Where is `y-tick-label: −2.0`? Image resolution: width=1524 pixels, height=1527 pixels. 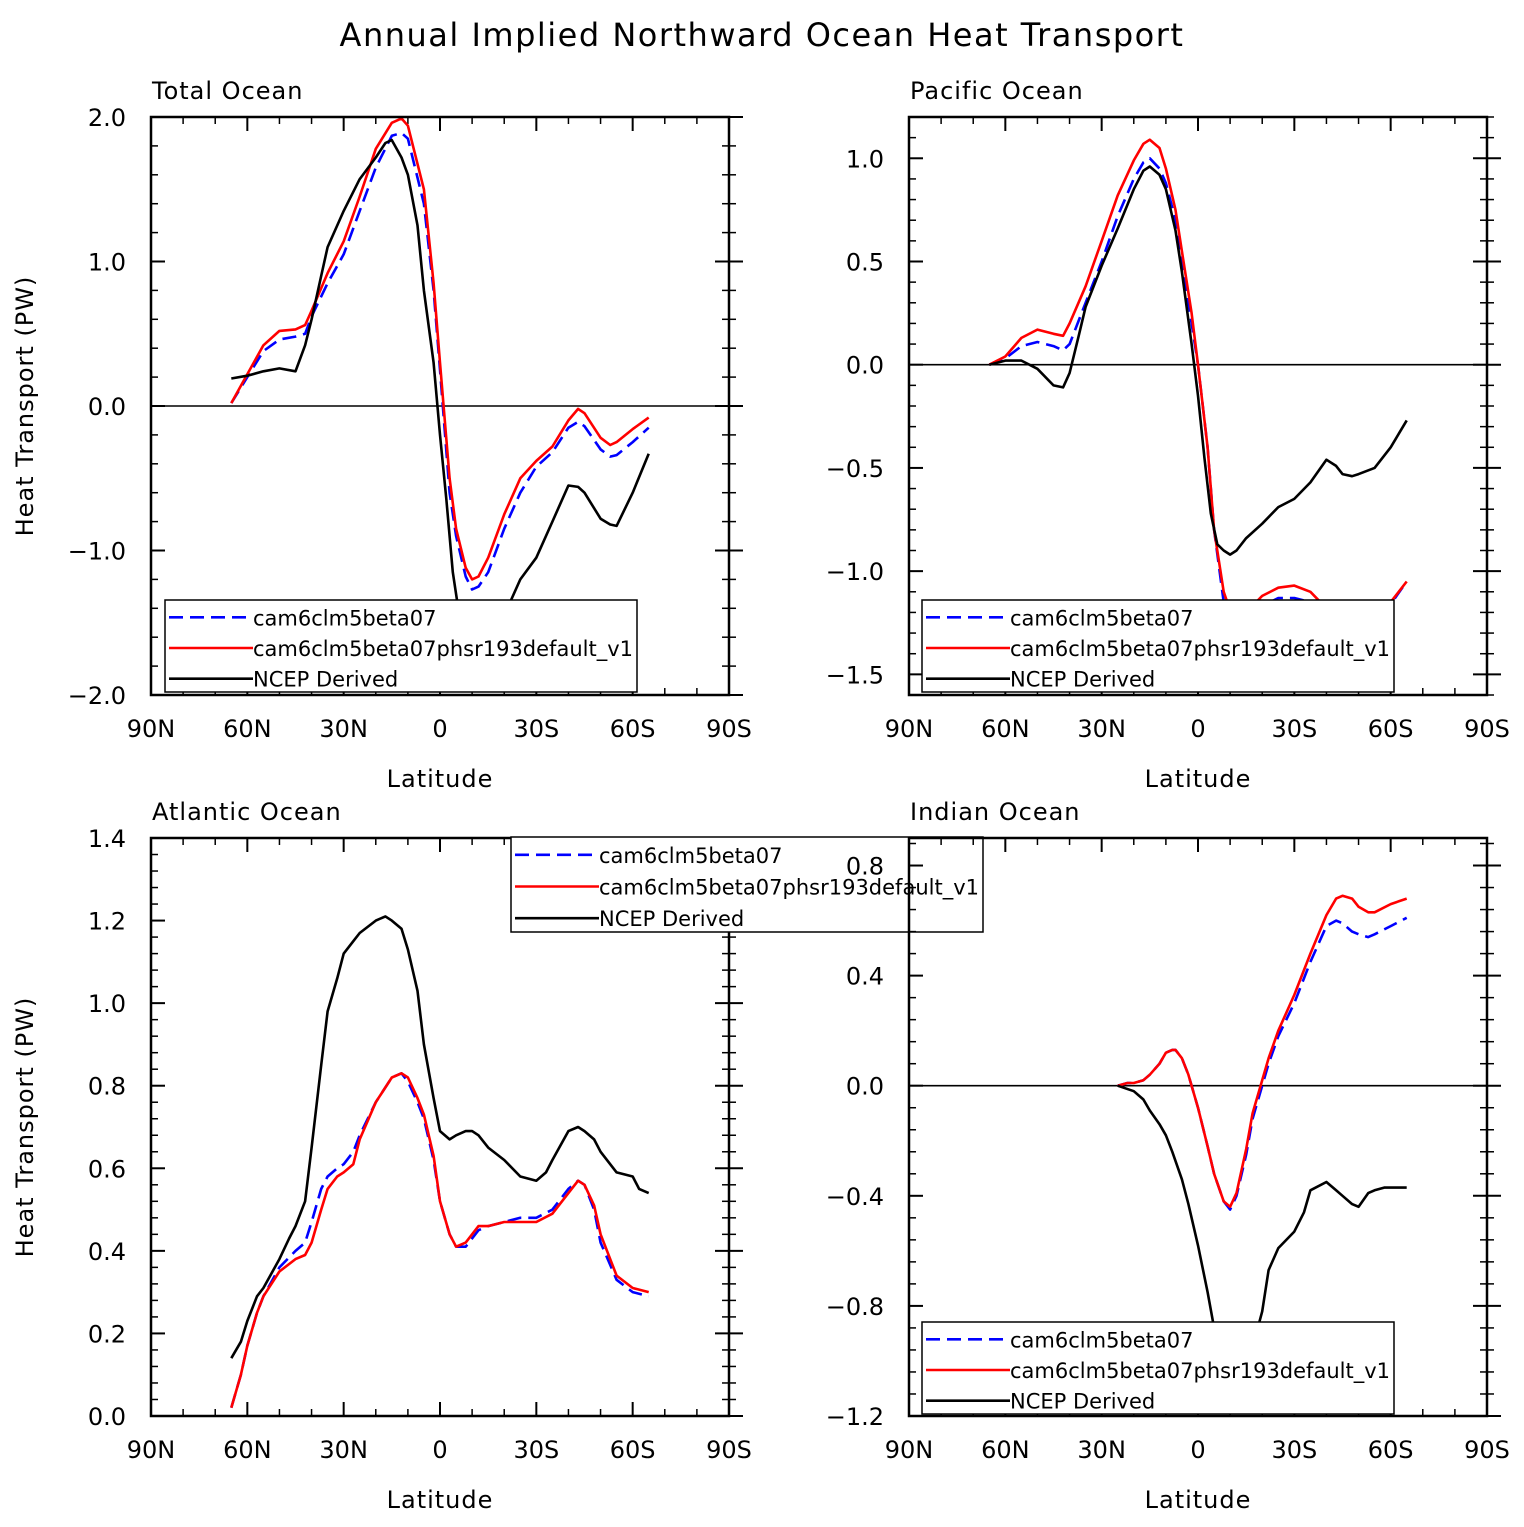
y-tick-label: −2.0 is located at coordinates (97, 696).